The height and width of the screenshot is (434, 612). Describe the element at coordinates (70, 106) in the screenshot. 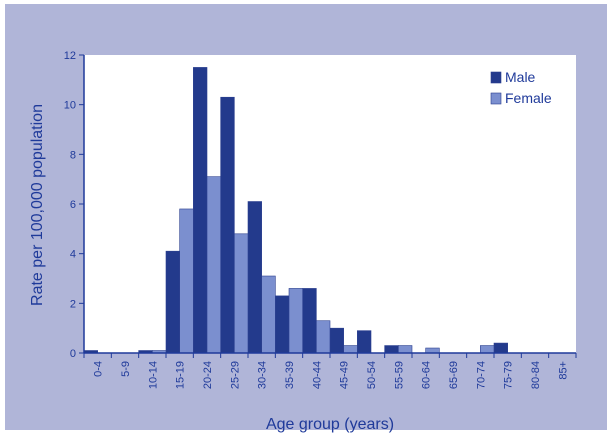

I see `y-tick-label: 10` at that location.